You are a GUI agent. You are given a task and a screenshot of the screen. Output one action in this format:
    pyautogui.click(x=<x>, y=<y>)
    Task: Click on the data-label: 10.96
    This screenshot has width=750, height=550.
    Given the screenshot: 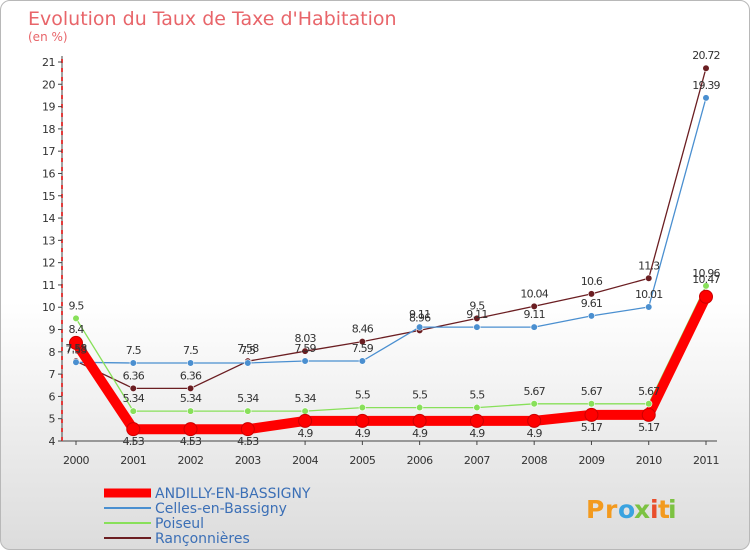 What is the action you would take?
    pyautogui.click(x=706, y=273)
    